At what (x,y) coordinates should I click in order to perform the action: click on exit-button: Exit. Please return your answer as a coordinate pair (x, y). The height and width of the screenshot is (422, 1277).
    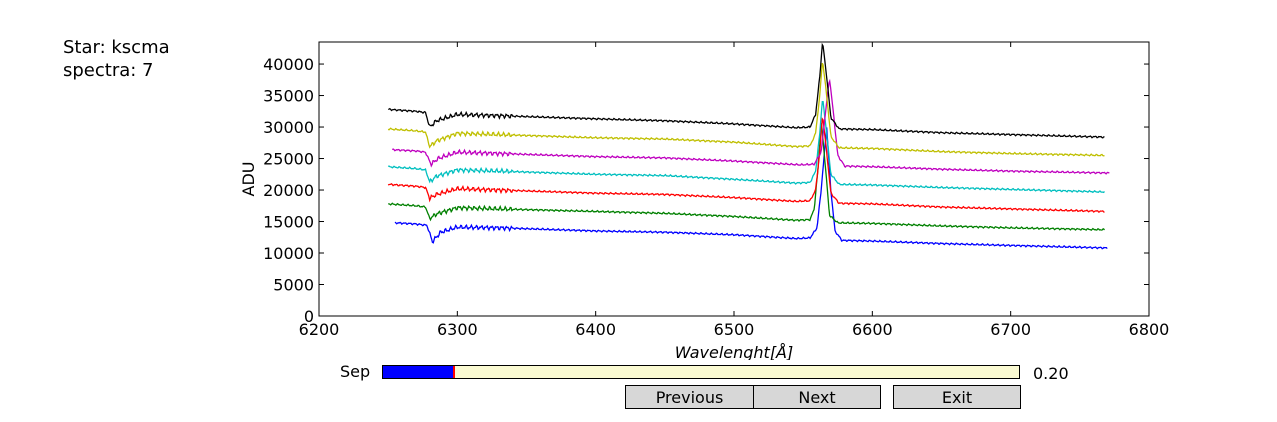
    Looking at the image, I should click on (957, 397).